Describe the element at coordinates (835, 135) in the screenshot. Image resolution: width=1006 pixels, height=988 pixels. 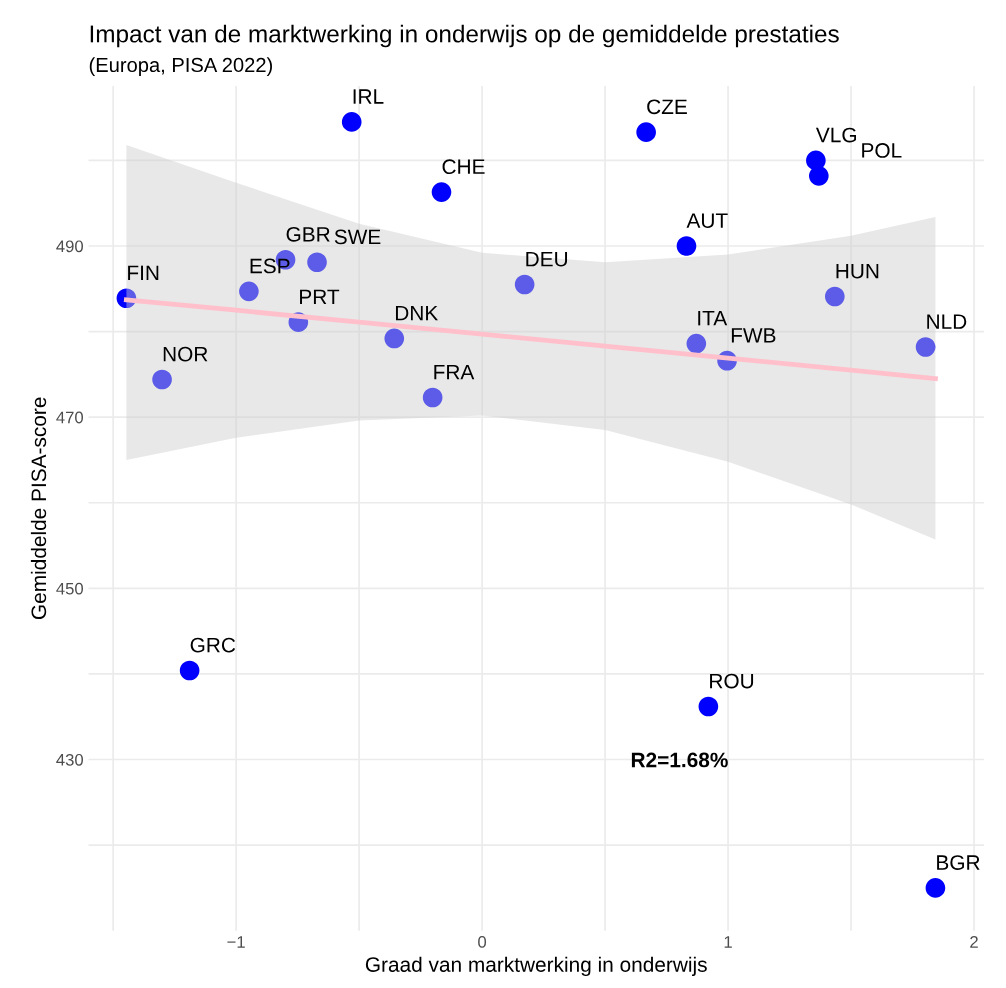
I see `annotation: VLG` at that location.